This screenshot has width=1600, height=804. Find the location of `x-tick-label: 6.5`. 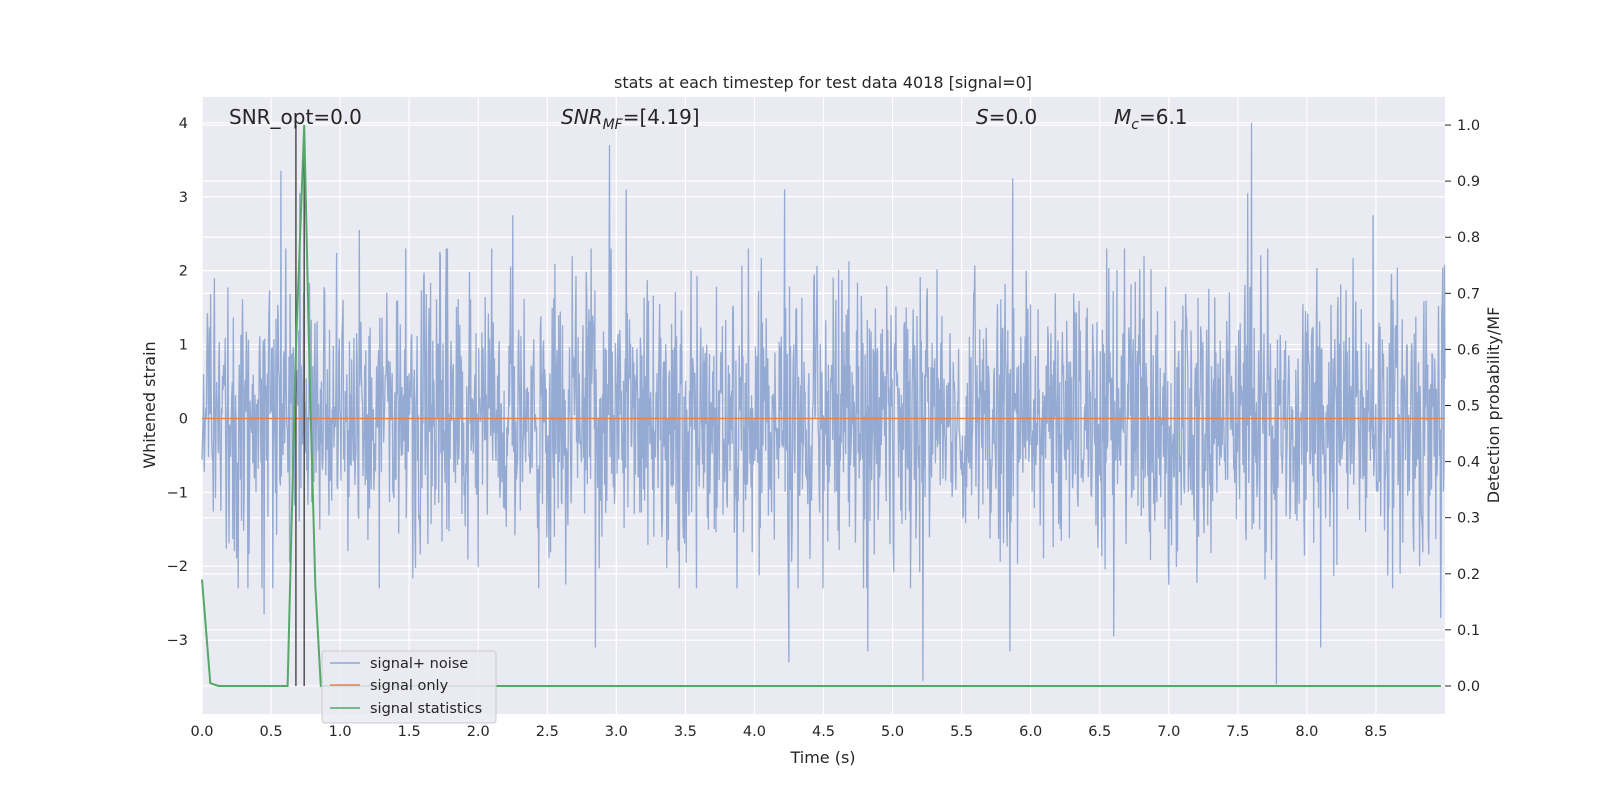

x-tick-label: 6.5 is located at coordinates (1099, 732).